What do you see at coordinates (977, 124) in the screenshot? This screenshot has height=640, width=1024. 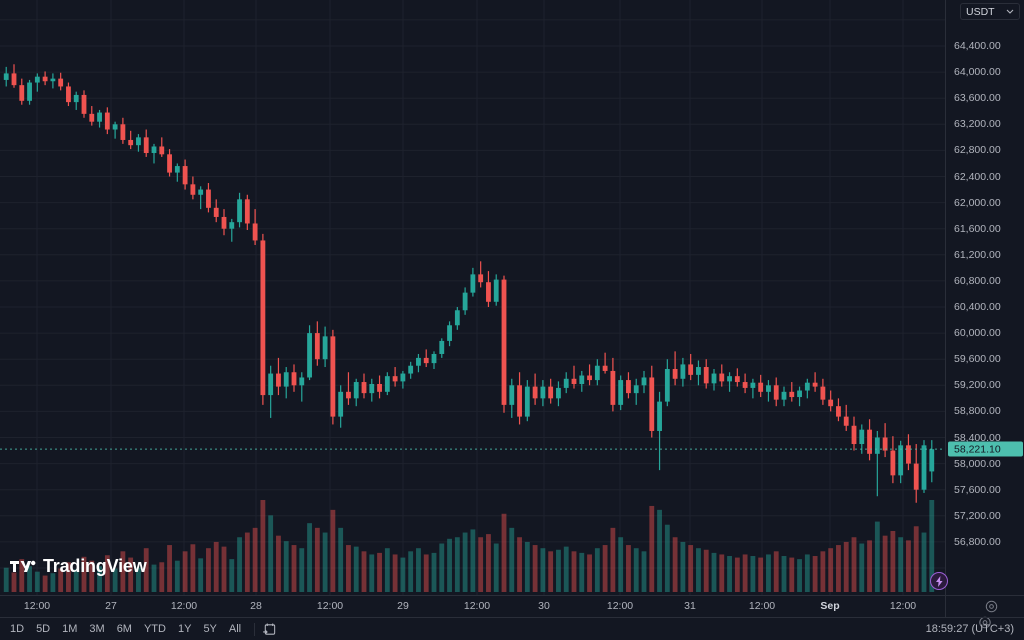 I see `price-tick: 63,200.00` at bounding box center [977, 124].